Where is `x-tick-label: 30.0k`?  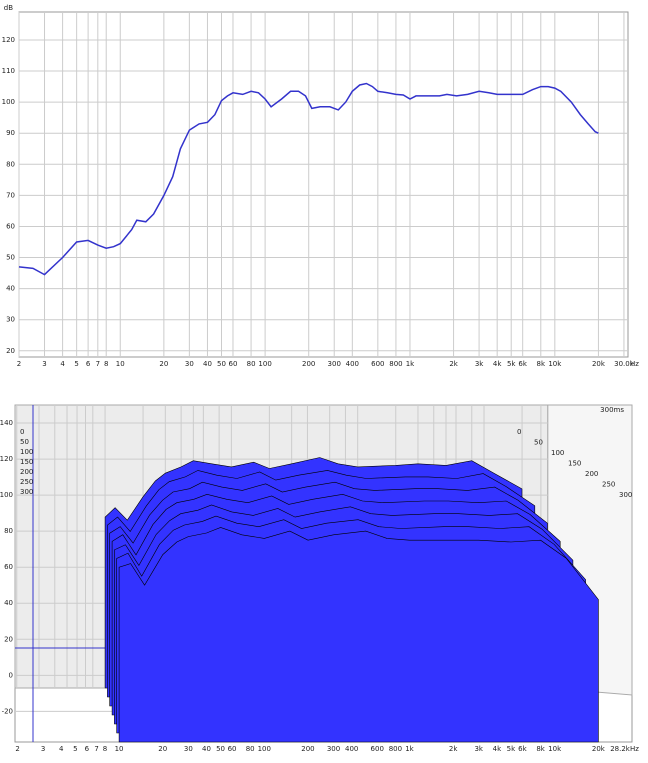
x-tick-label: 30.0k is located at coordinates (624, 364).